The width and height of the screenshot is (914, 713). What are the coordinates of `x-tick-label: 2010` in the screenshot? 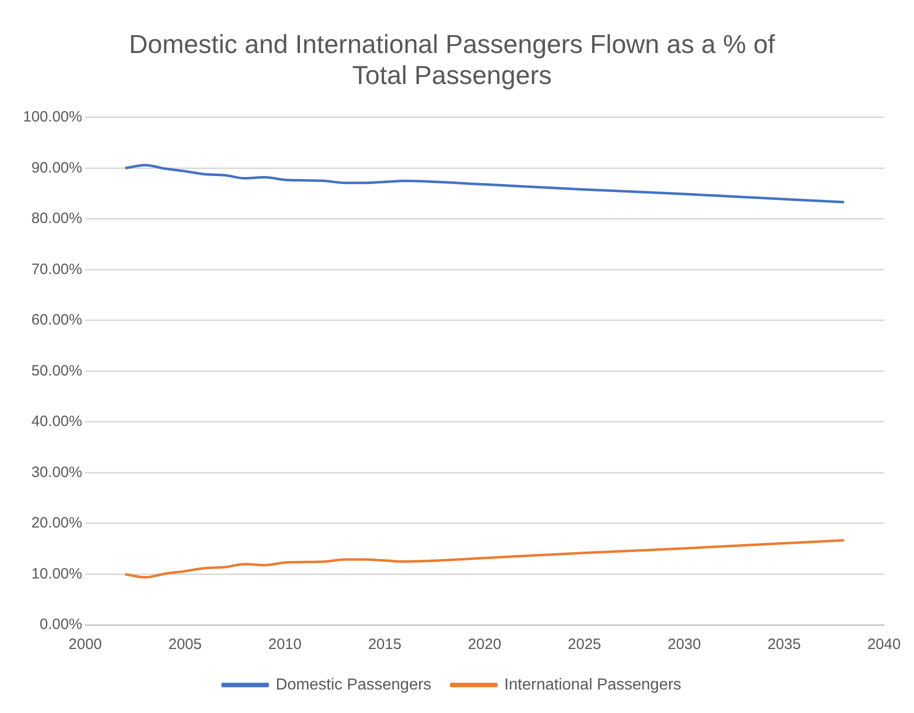 It's located at (285, 645).